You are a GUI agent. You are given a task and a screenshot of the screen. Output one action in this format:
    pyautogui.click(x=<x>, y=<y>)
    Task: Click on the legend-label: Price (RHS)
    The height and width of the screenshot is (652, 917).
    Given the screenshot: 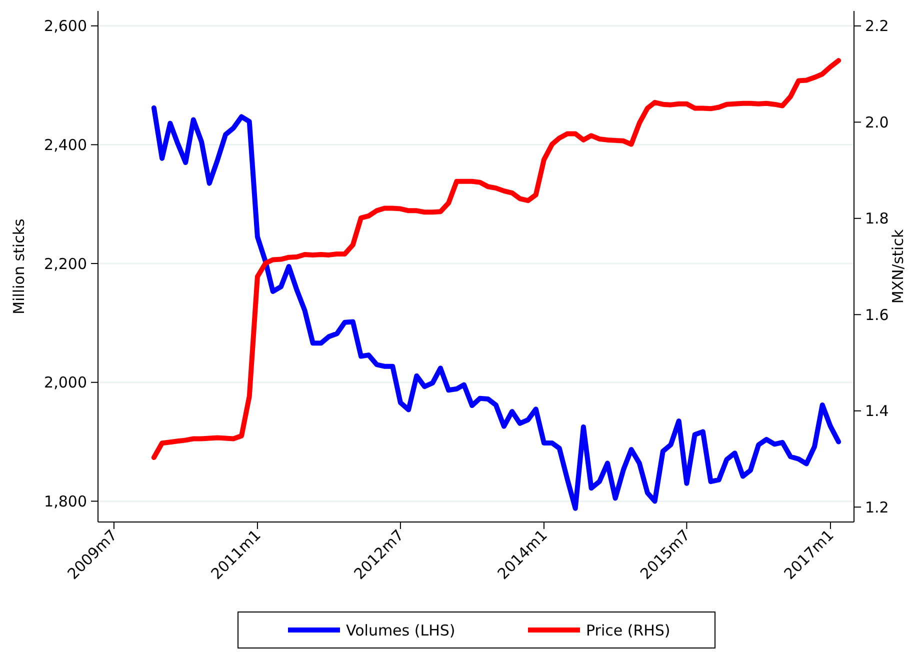 What is the action you would take?
    pyautogui.click(x=628, y=630)
    